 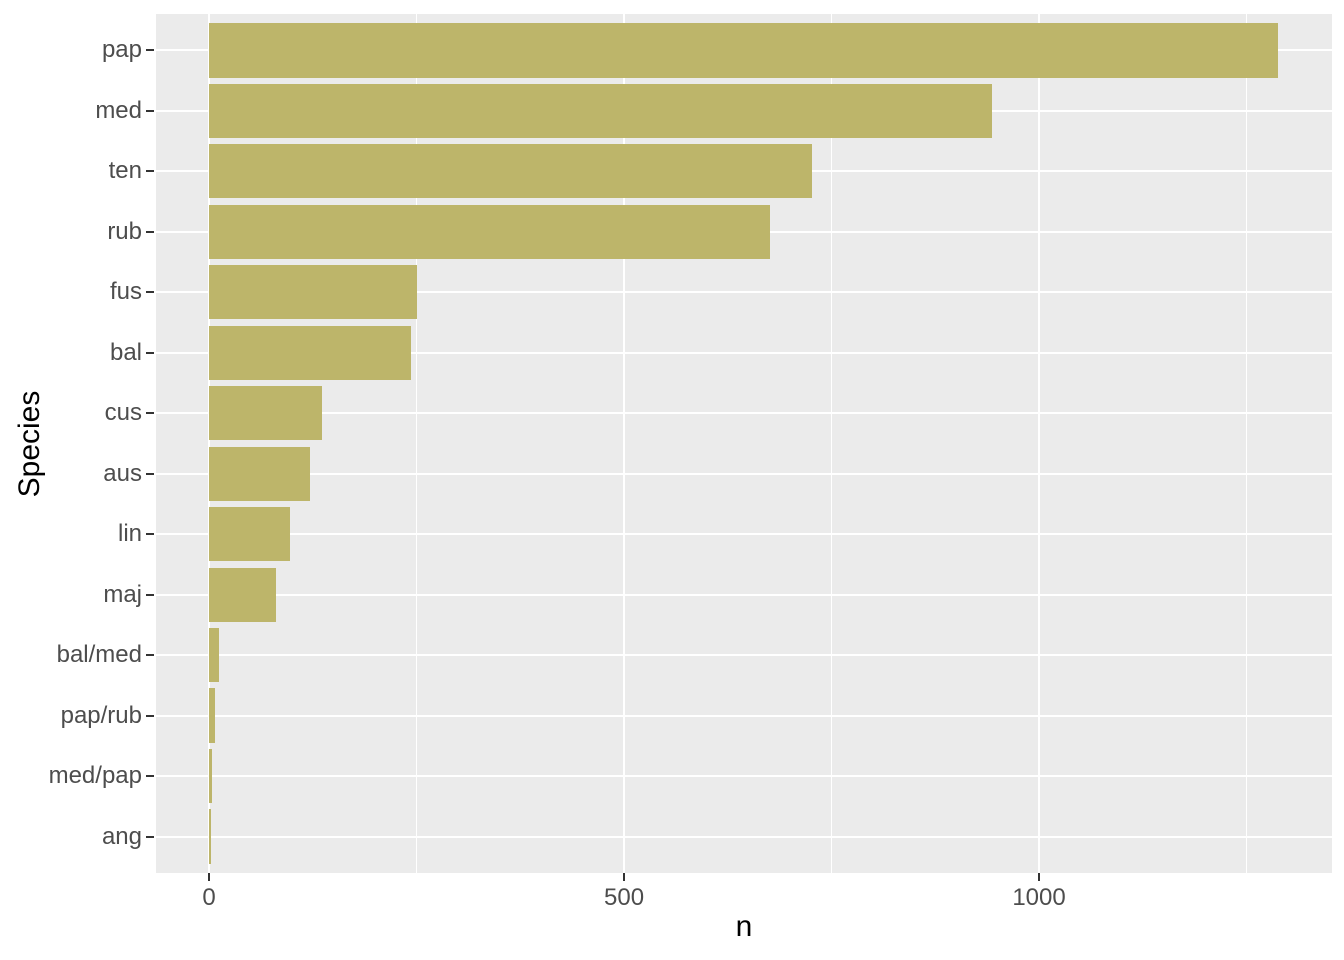 I want to click on y-tick-label: ang, so click(x=121, y=836).